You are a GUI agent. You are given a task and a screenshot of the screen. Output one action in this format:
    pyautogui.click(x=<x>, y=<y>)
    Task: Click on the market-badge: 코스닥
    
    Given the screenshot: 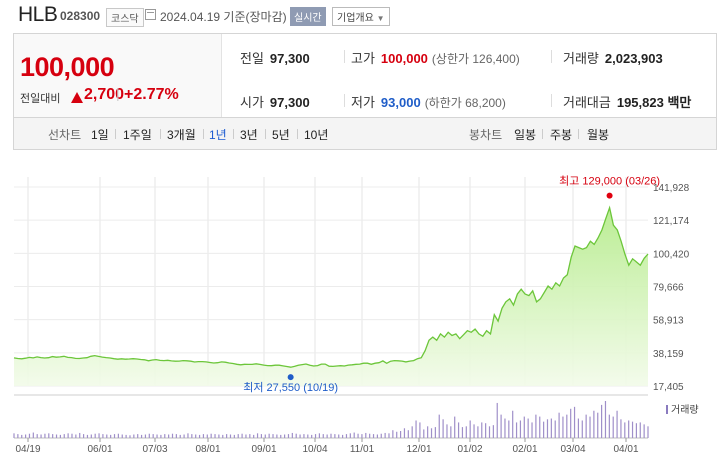 What is the action you would take?
    pyautogui.click(x=125, y=17)
    